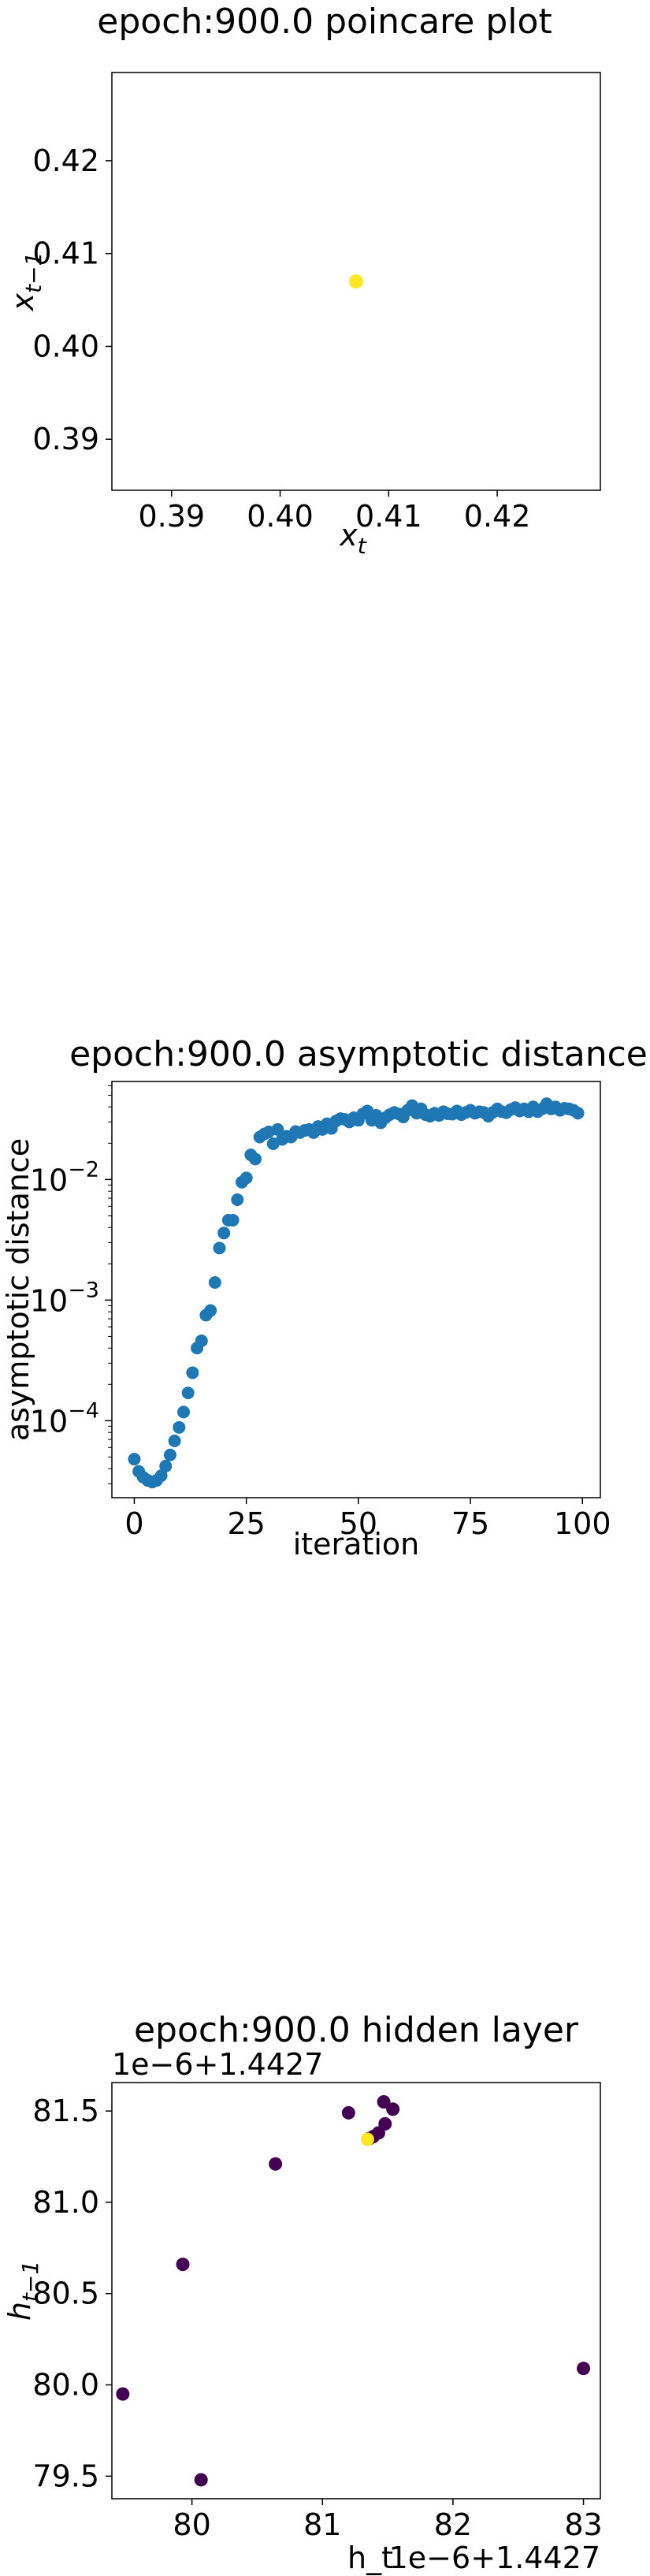 The height and width of the screenshot is (2576, 650). What do you see at coordinates (64, 1418) in the screenshot?
I see `y-tick-label: 10⁻⁴` at bounding box center [64, 1418].